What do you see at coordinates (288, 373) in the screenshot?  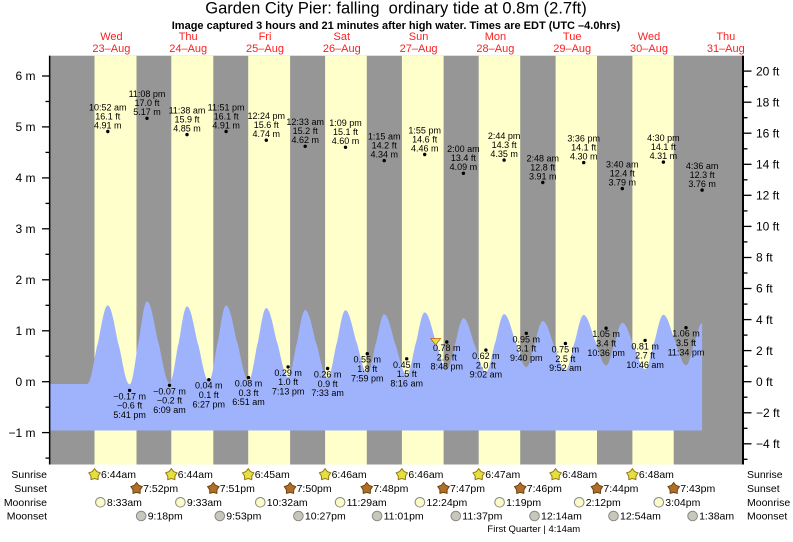 I see `svg-text: 0.29 m` at bounding box center [288, 373].